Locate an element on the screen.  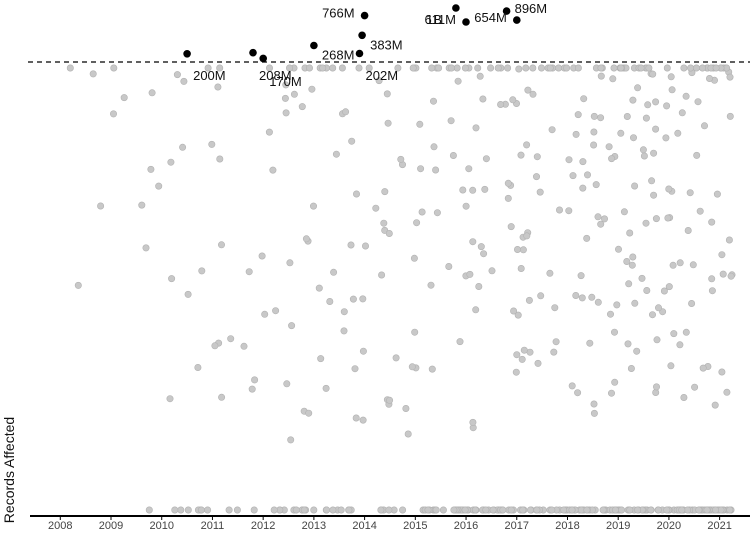
x-tick-label: 2015 is located at coordinates (415, 526).